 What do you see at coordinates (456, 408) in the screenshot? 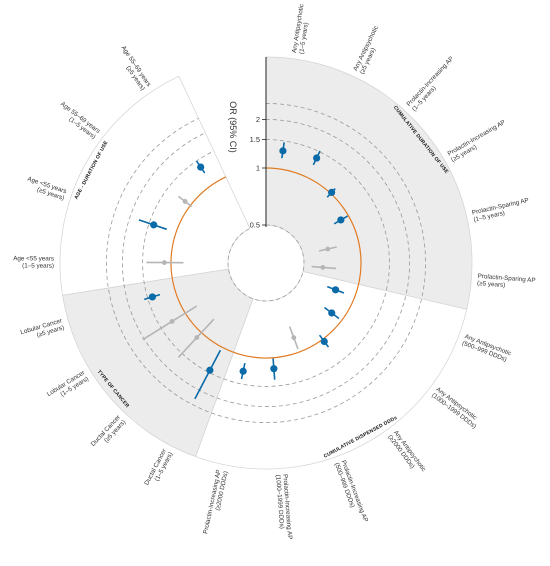
I see `category-label: Any Antipsychotic(1000–1999 DDDs)` at bounding box center [456, 408].